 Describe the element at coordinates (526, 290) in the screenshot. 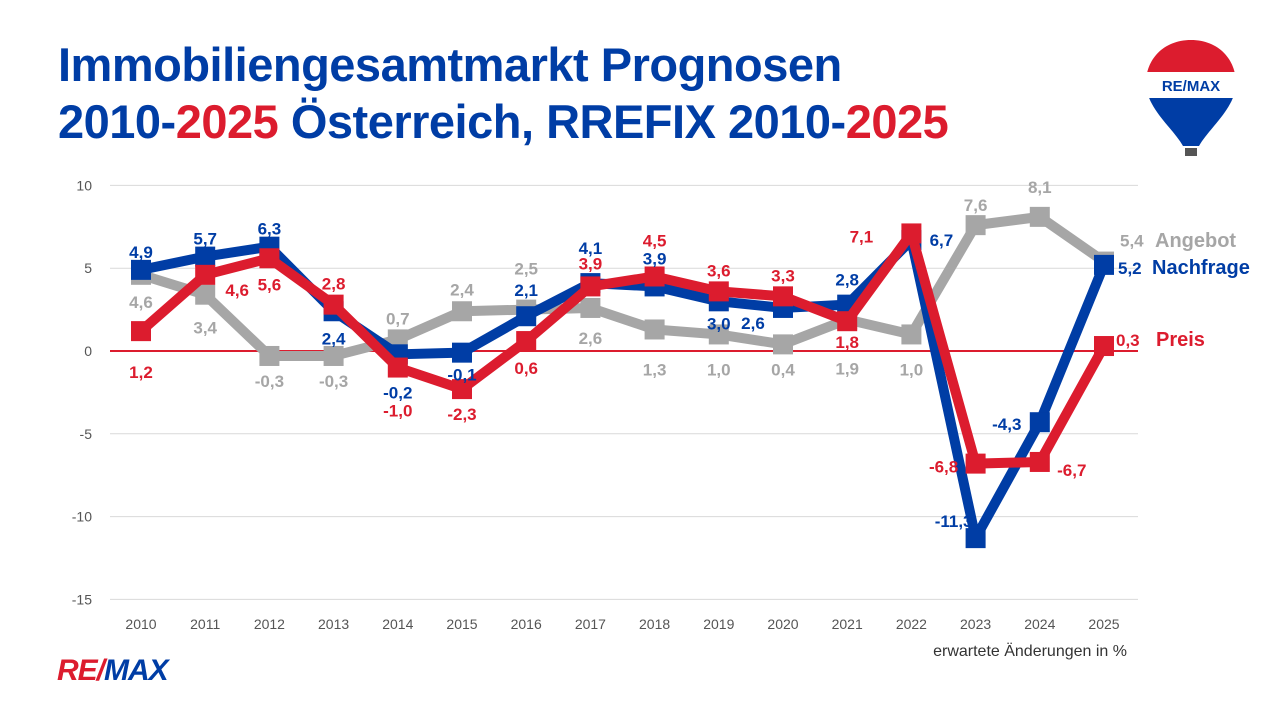

I see `nachfrage-data-label: 2,1` at that location.